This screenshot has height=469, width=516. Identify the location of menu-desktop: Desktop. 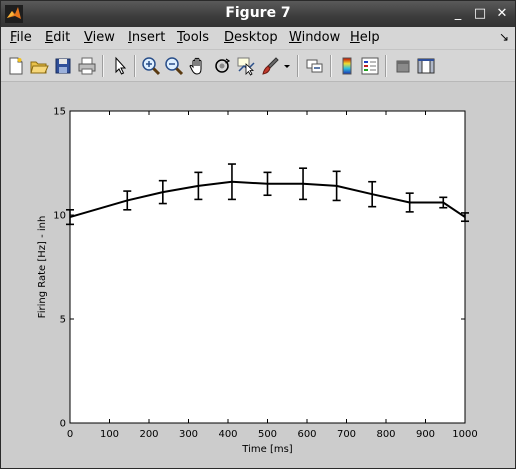
(251, 37).